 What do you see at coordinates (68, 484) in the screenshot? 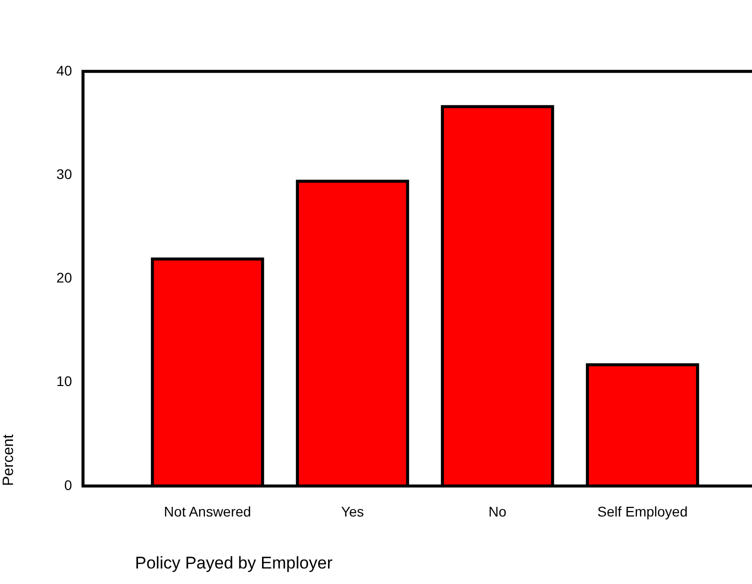
I see `y-tick-label: 0` at bounding box center [68, 484].